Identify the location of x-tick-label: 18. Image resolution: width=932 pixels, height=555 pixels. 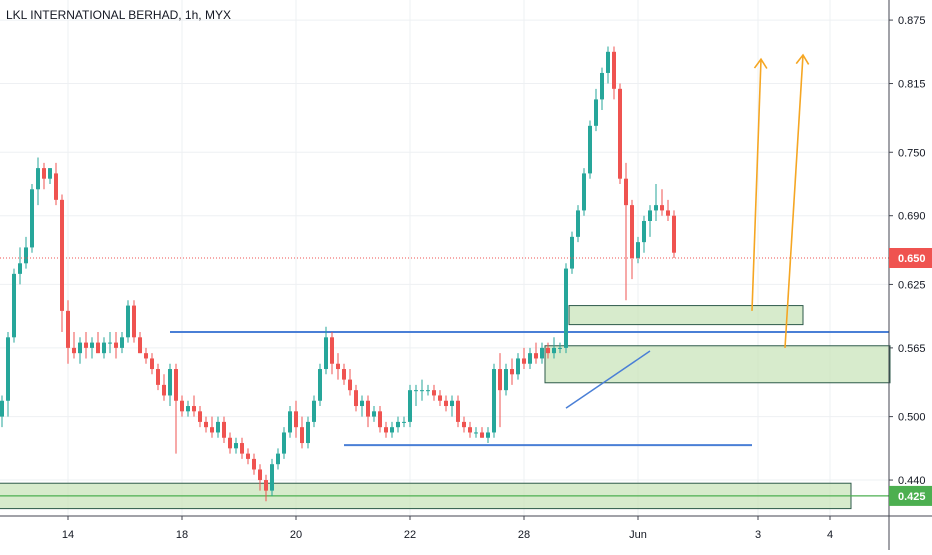
(182, 535).